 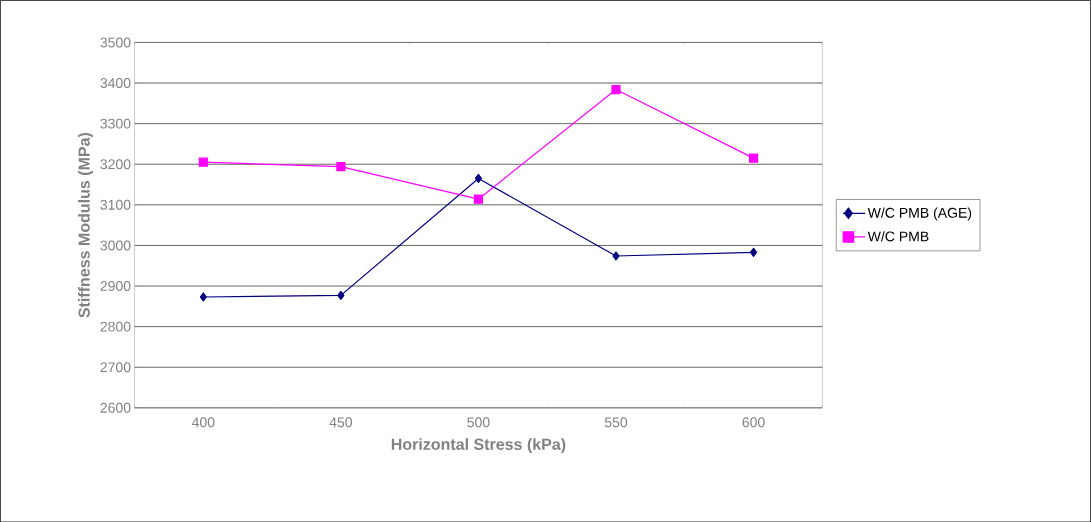 What do you see at coordinates (115, 407) in the screenshot?
I see `y-tick-label: 2600` at bounding box center [115, 407].